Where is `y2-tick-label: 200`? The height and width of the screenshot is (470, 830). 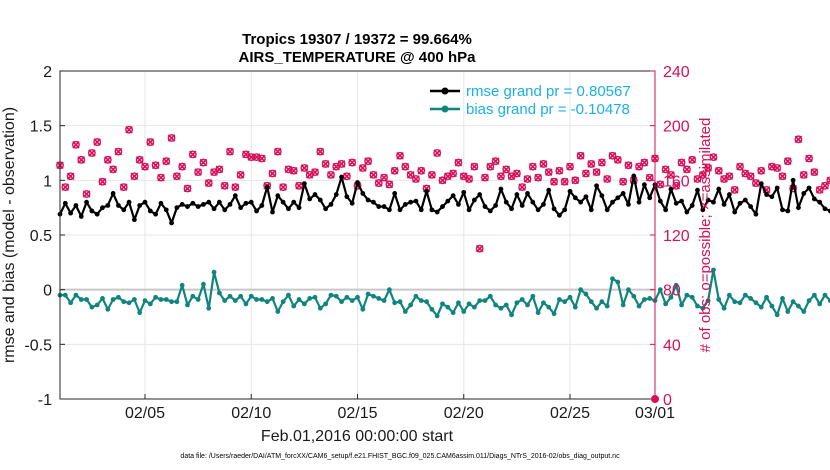
y2-tick-label: 200 is located at coordinates (676, 127).